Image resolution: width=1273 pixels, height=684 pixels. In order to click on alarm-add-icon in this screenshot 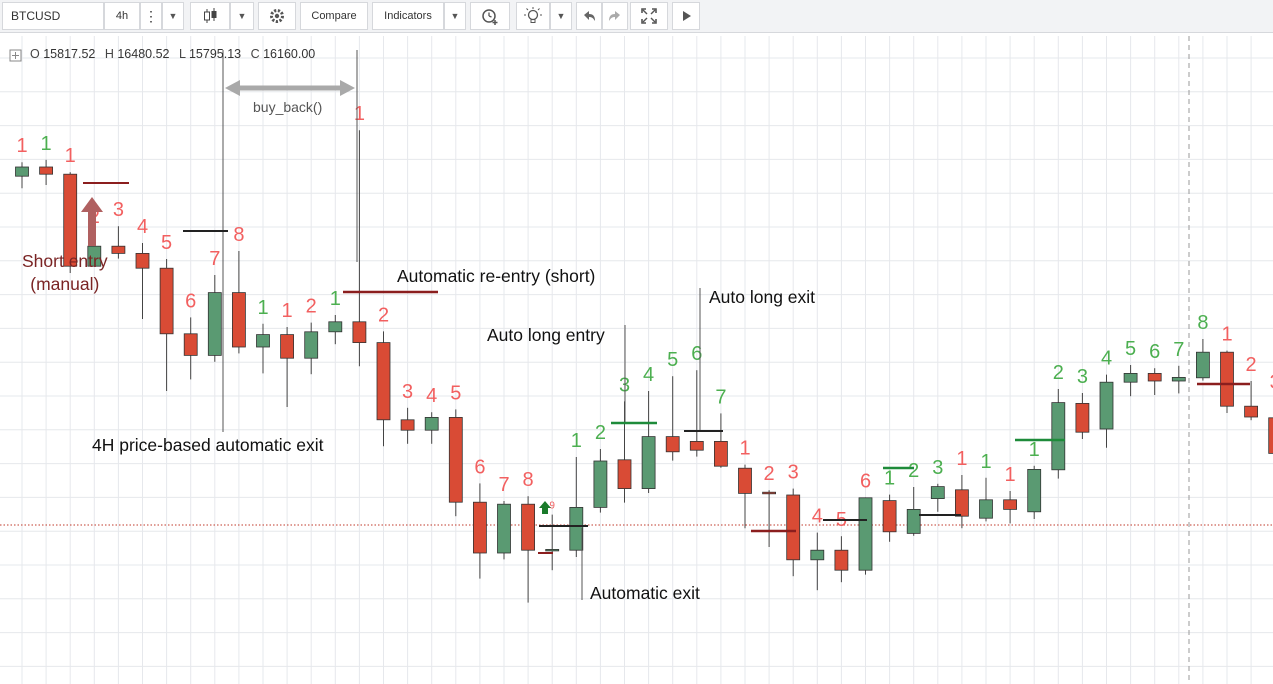, I will do `click(490, 17)`.